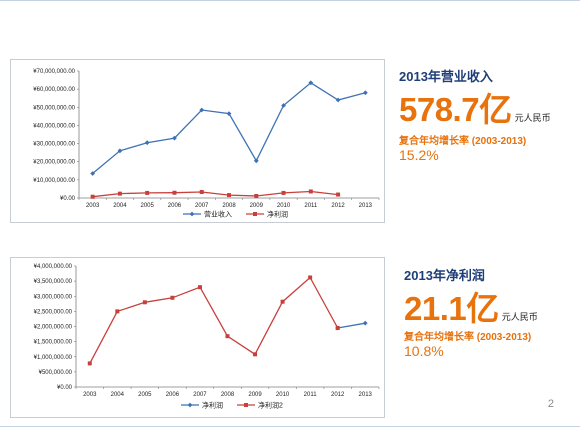 This screenshot has height=428, width=580. What do you see at coordinates (53, 282) in the screenshot?
I see `y-tick-label: ¥3,500,000.00` at bounding box center [53, 282].